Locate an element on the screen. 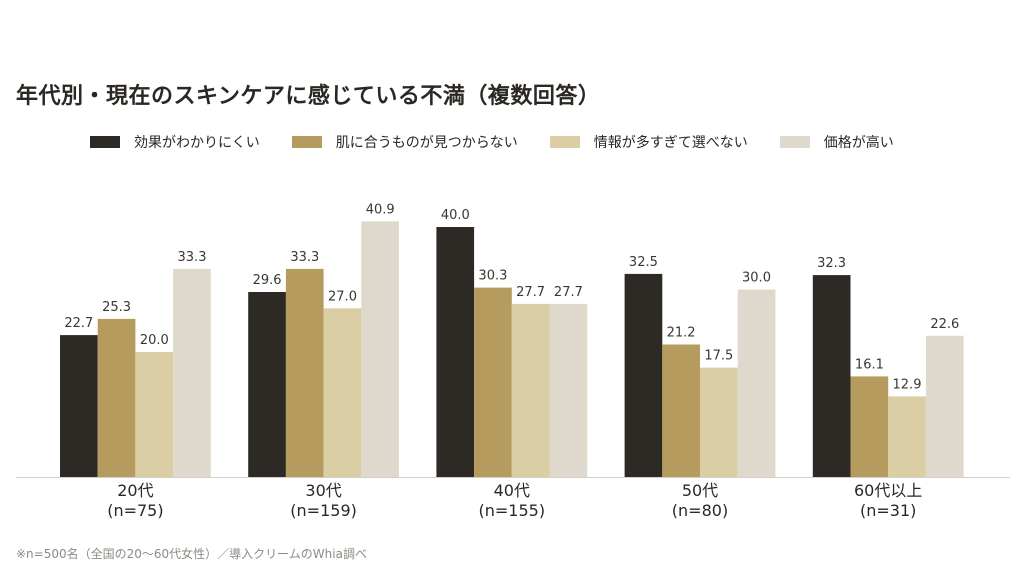  legend-item: 肌に合うものが見つからない is located at coordinates (404, 142).